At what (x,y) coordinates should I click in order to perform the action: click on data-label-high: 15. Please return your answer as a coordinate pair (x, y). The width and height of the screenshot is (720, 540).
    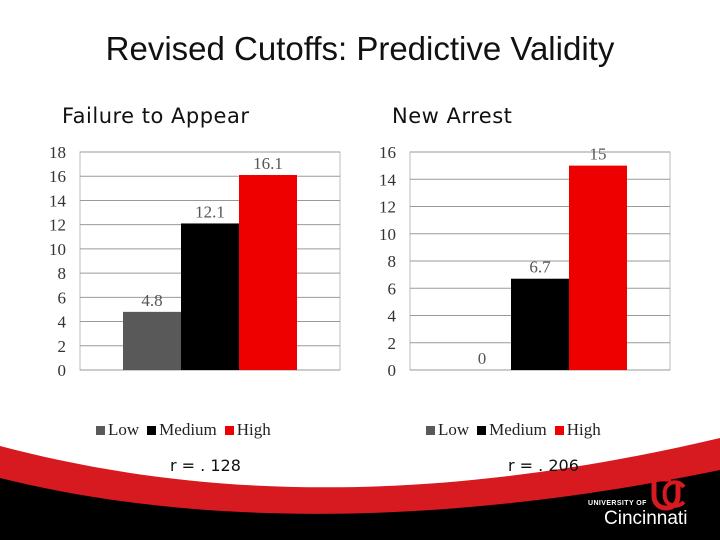
    Looking at the image, I should click on (598, 154).